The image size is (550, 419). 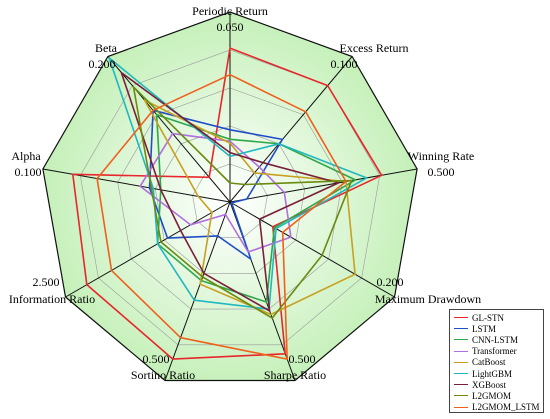 What do you see at coordinates (441, 156) in the screenshot?
I see `axis-label-winning-rate: Winning Rate` at bounding box center [441, 156].